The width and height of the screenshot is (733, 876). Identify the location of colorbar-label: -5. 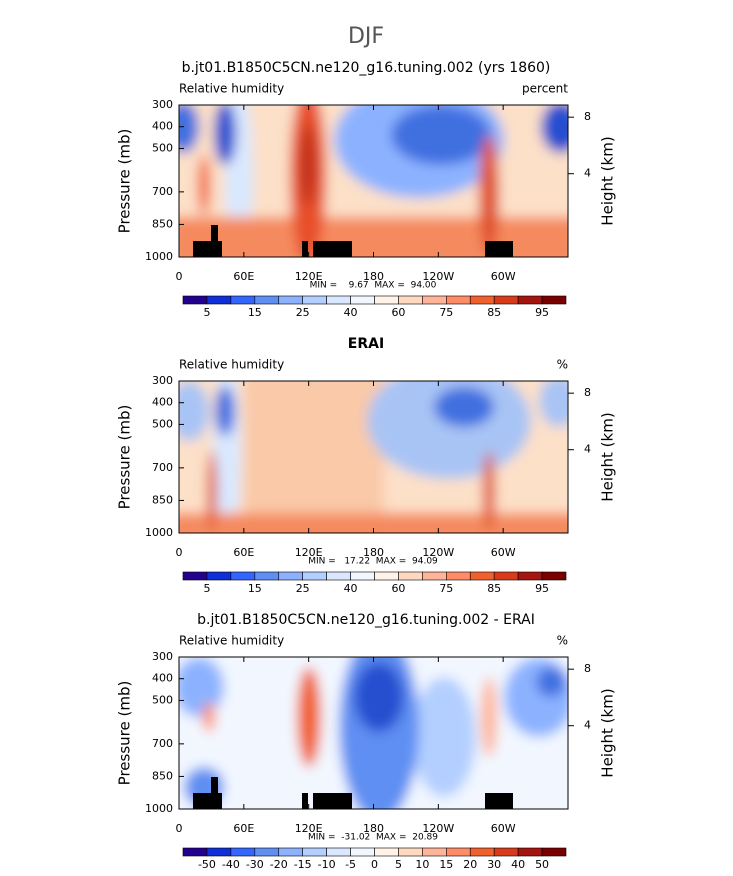
(350, 864).